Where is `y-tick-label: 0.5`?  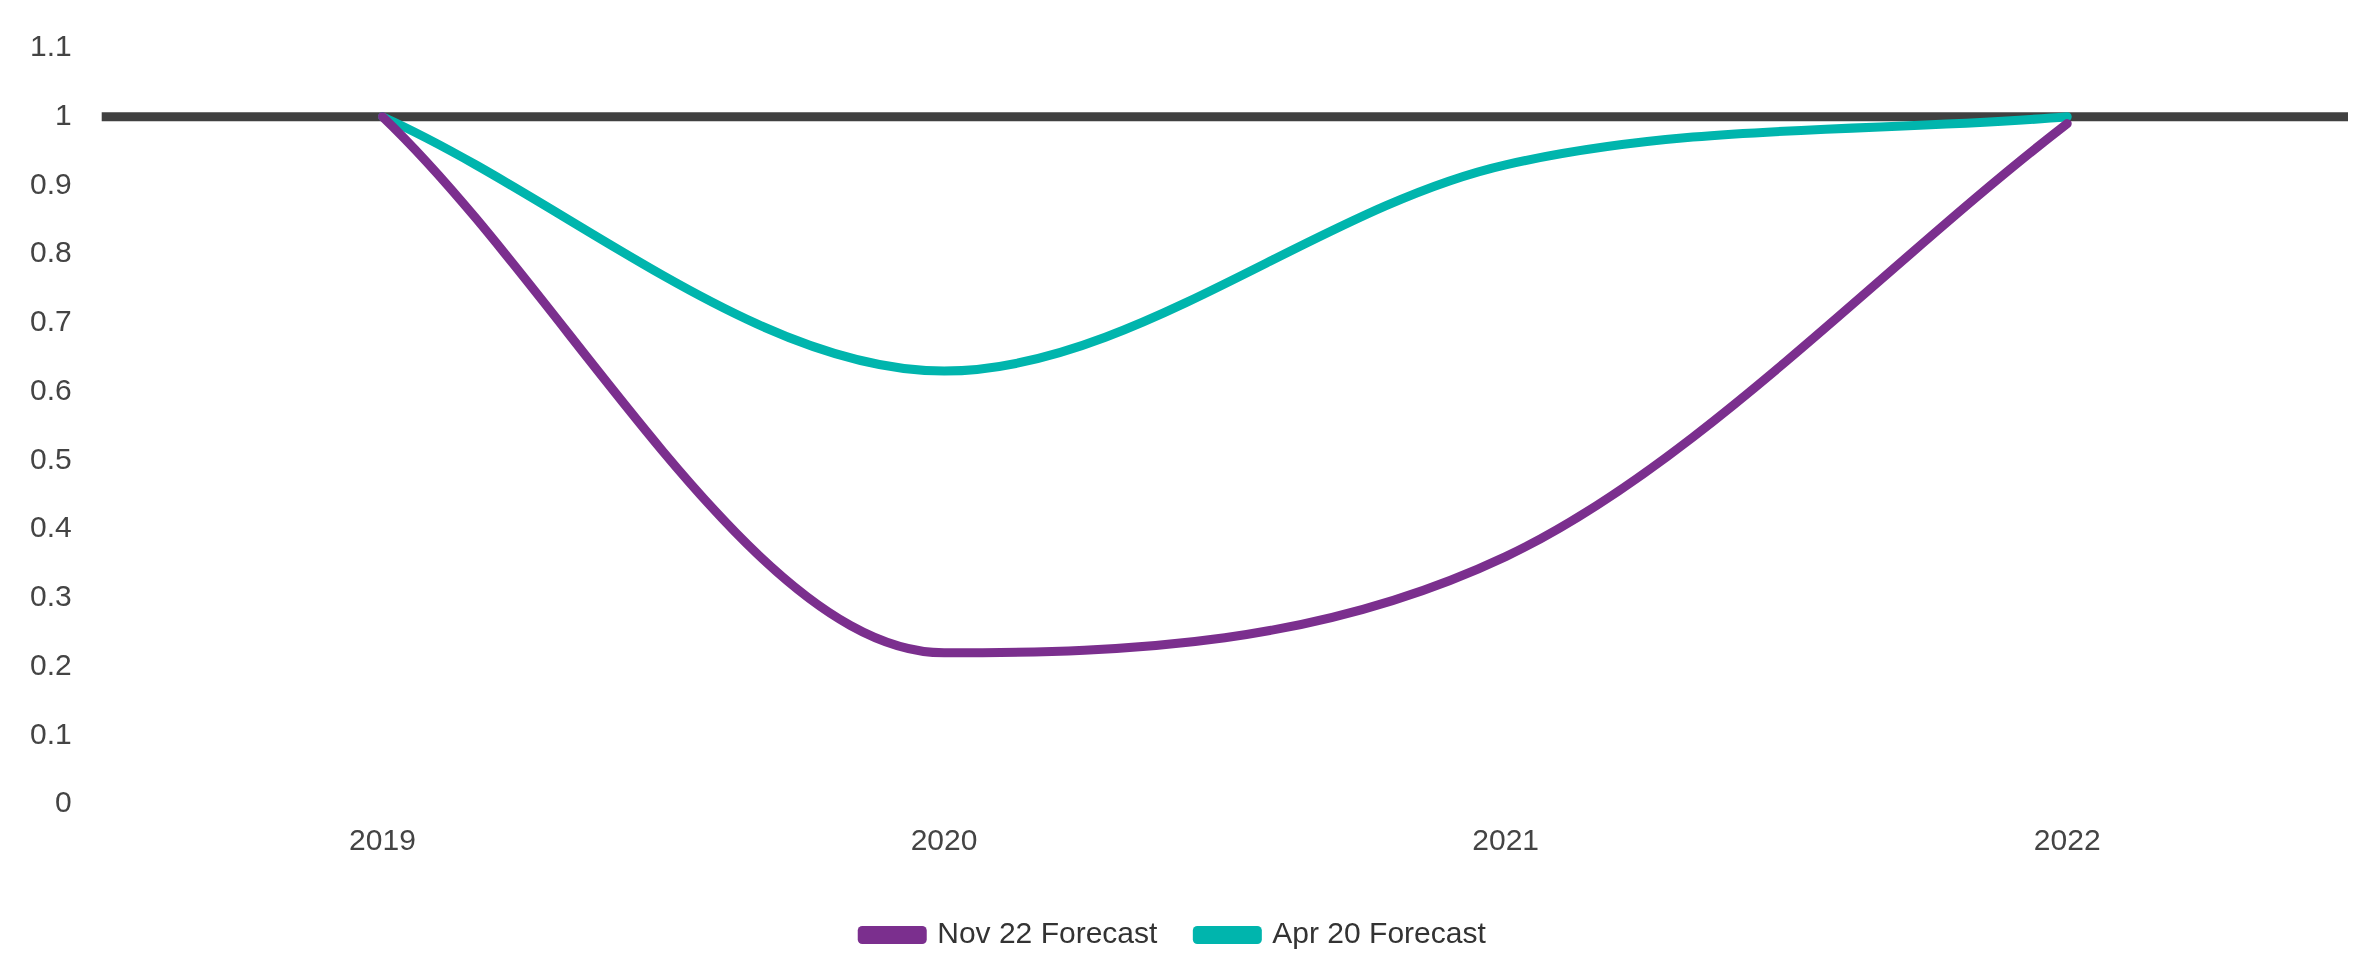 y-tick-label: 0.5 is located at coordinates (50, 458).